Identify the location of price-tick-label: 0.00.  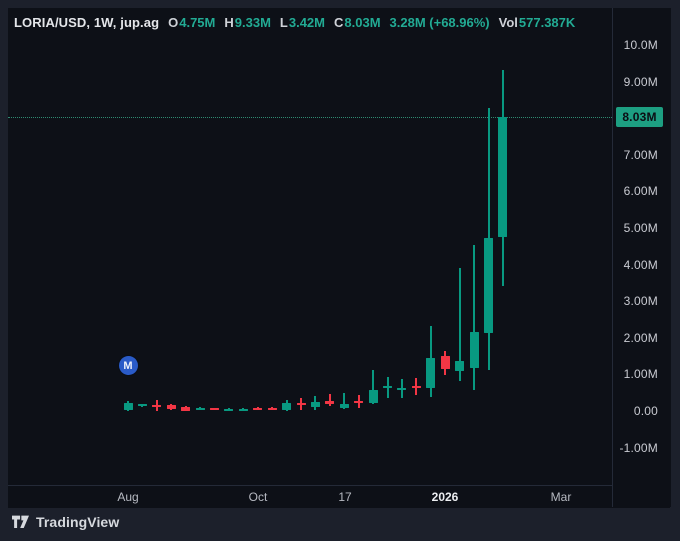
(645, 411).